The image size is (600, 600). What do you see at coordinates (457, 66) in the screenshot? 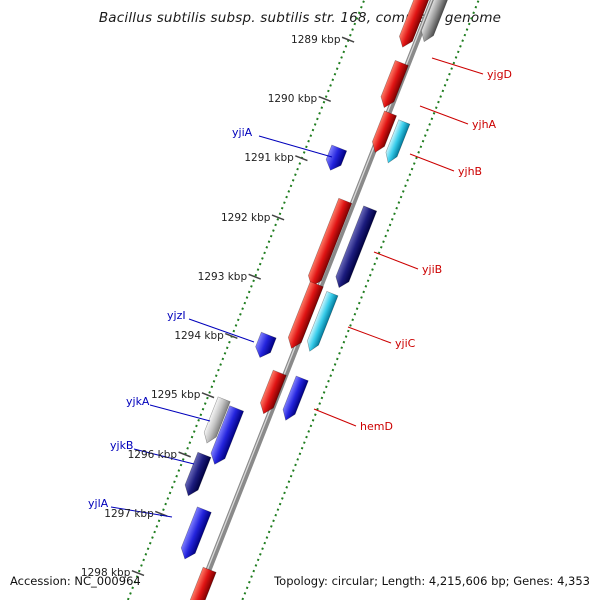
I see `leader-line-yjgD` at bounding box center [457, 66].